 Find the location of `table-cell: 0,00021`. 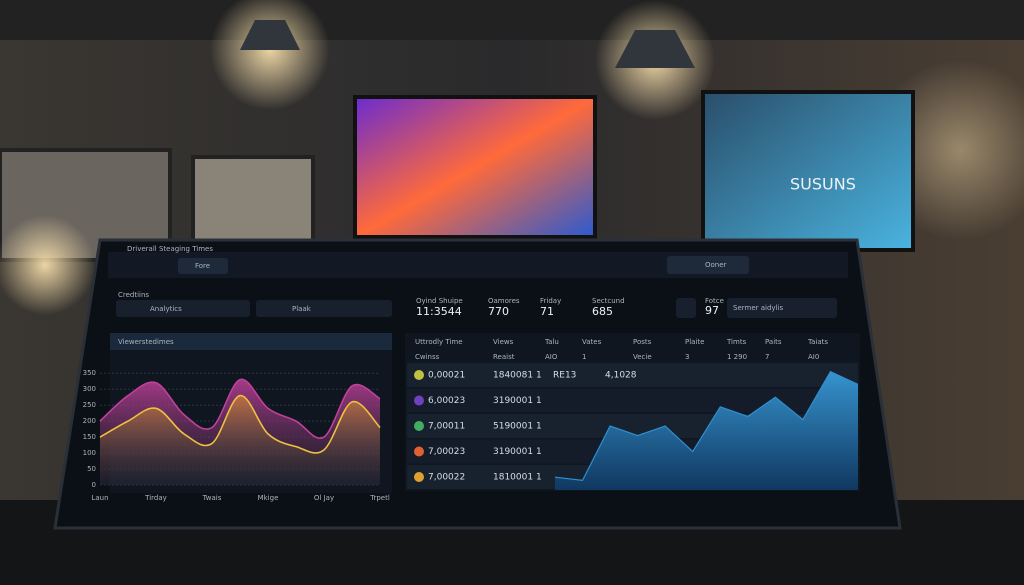

table-cell: 0,00021 is located at coordinates (446, 376).